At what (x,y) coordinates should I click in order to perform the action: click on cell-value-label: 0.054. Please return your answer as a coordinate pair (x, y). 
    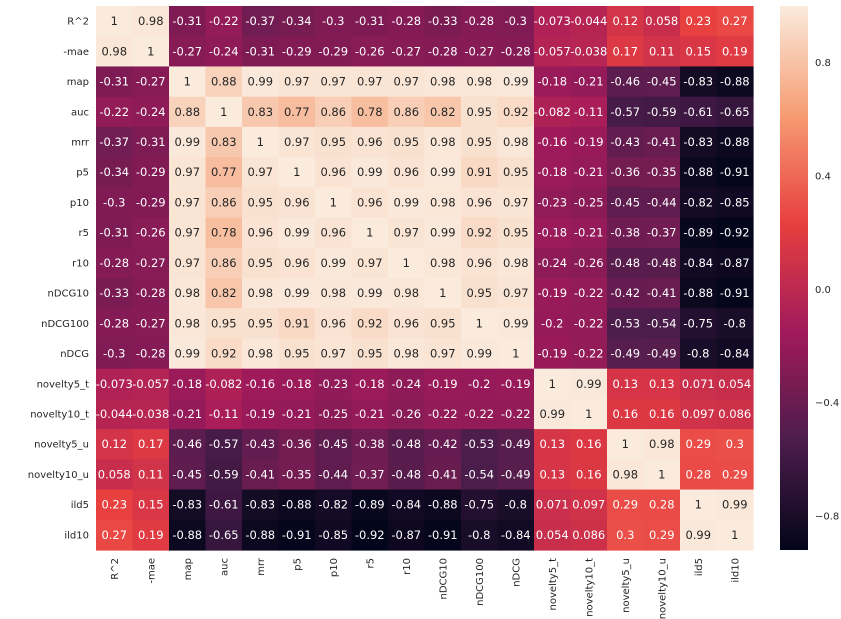
    Looking at the image, I should click on (734, 384).